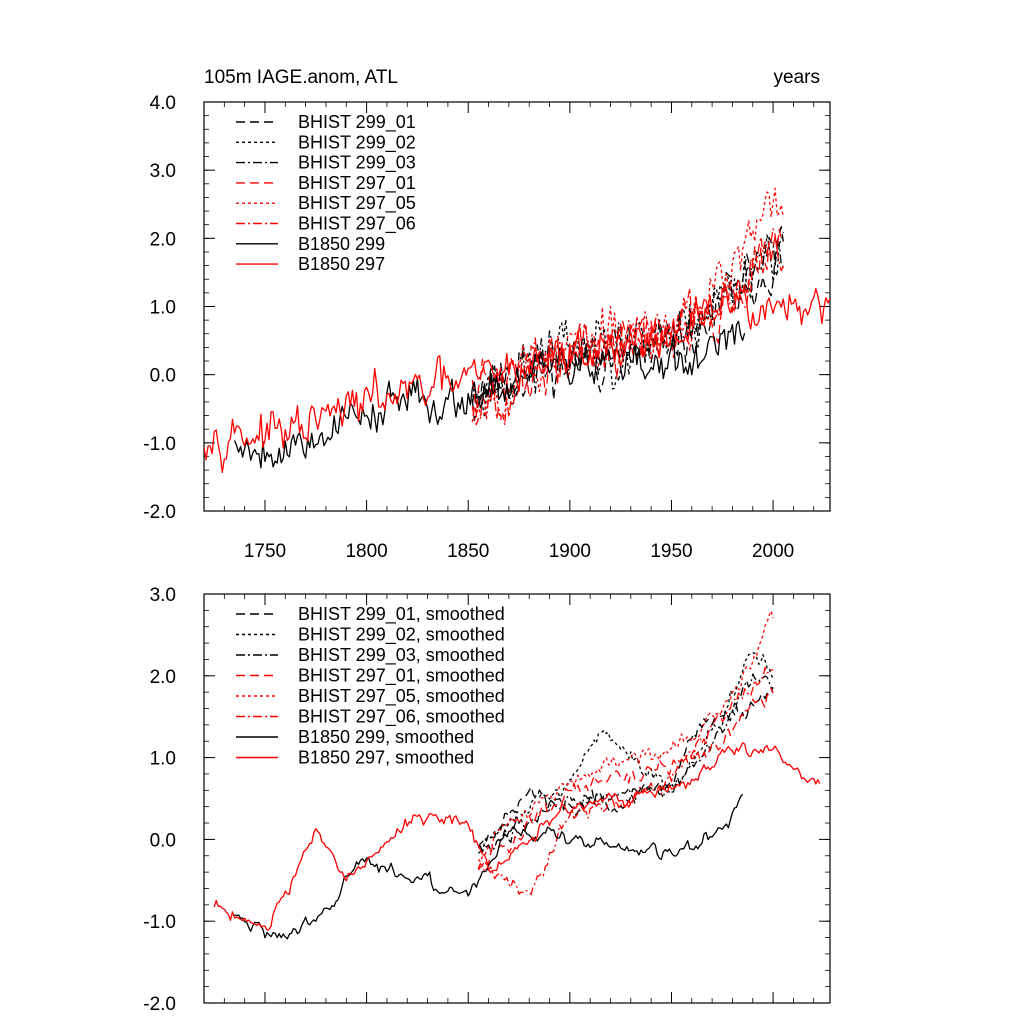  What do you see at coordinates (401, 717) in the screenshot?
I see `legend-label: BHIST 297_06, smoothed` at bounding box center [401, 717].